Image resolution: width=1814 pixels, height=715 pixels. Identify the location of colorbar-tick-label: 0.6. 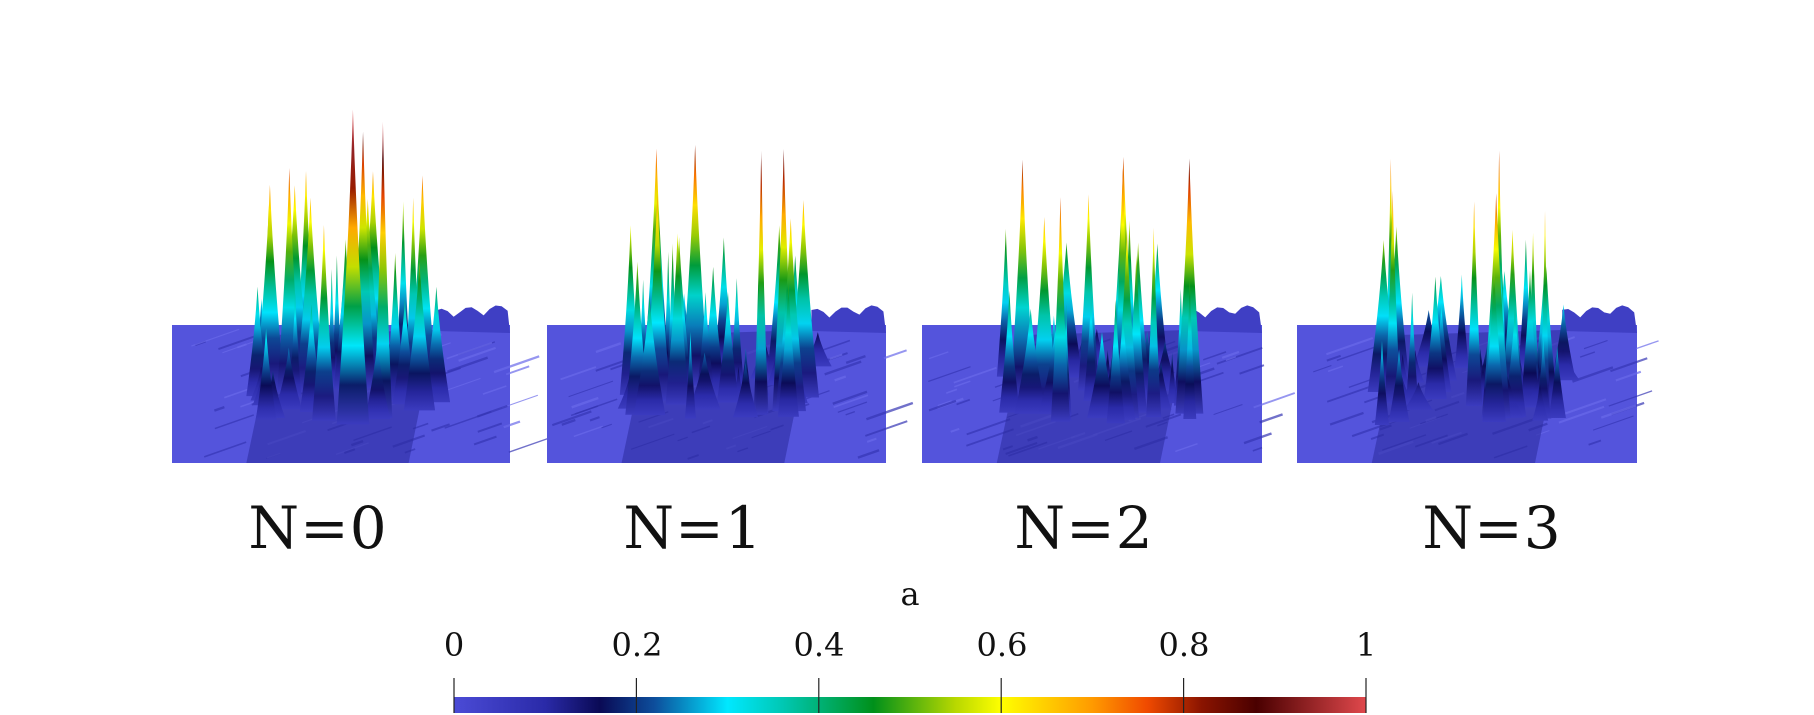
(1002, 645).